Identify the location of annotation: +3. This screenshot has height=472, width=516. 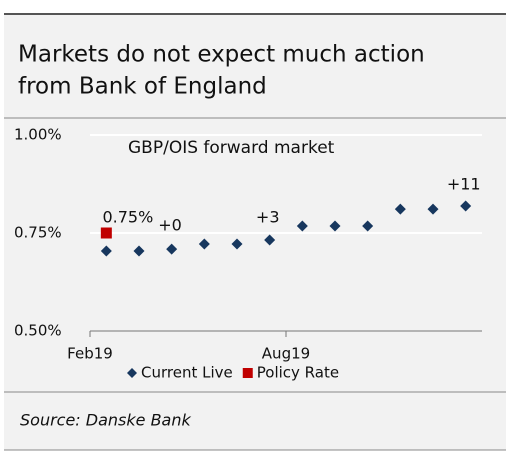
(268, 217).